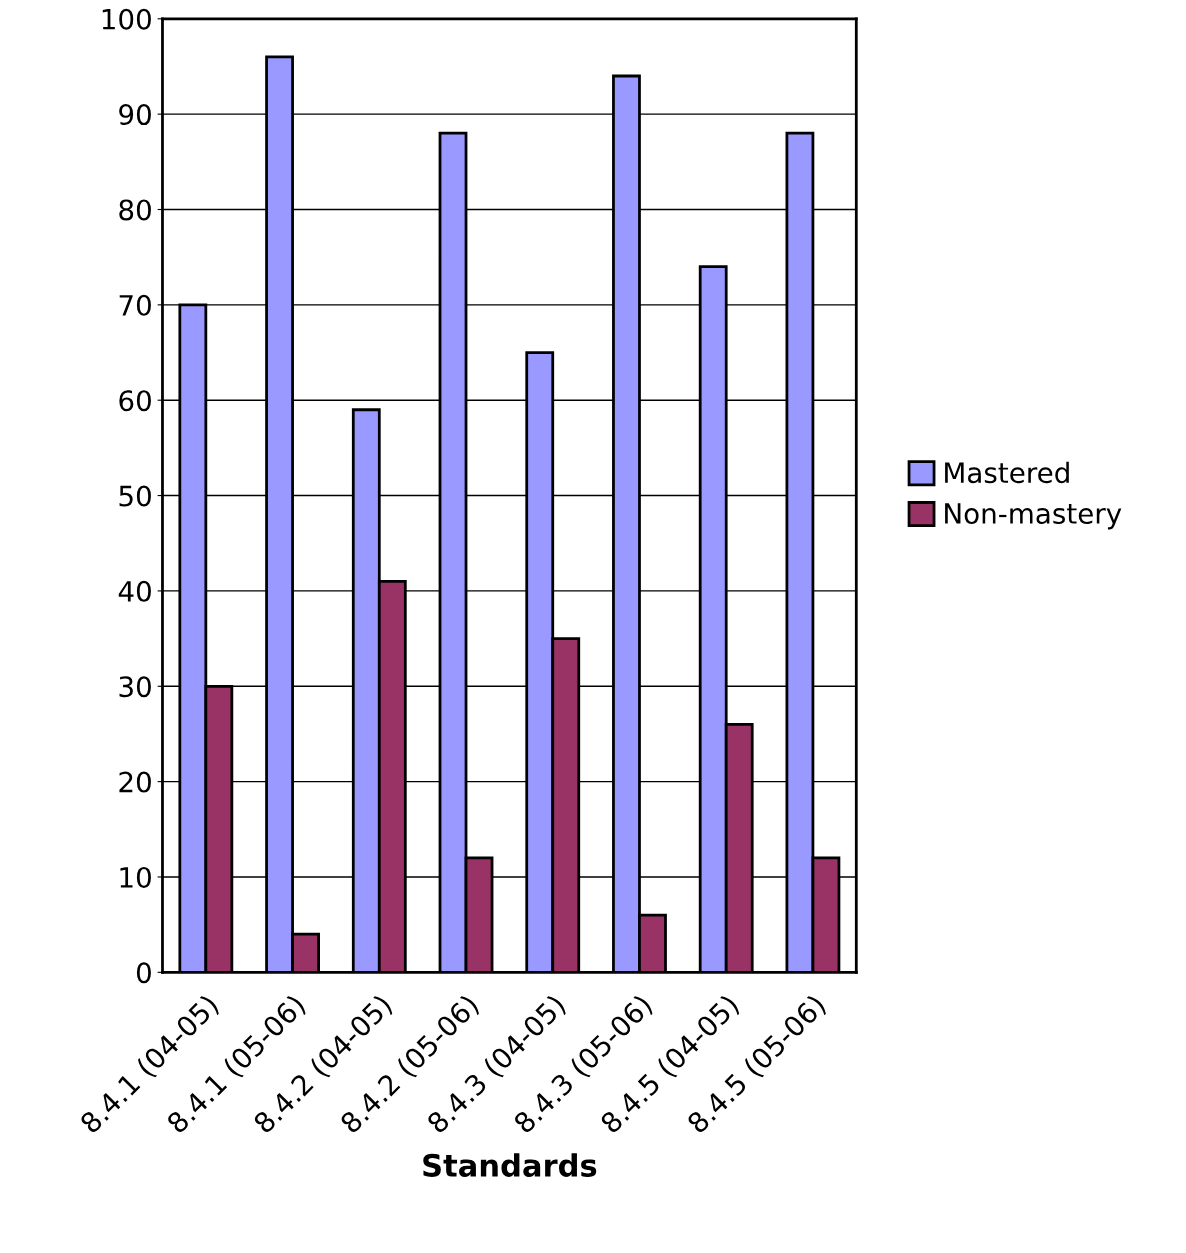  Describe the element at coordinates (134, 591) in the screenshot. I see `y-tick-label: 40` at that location.